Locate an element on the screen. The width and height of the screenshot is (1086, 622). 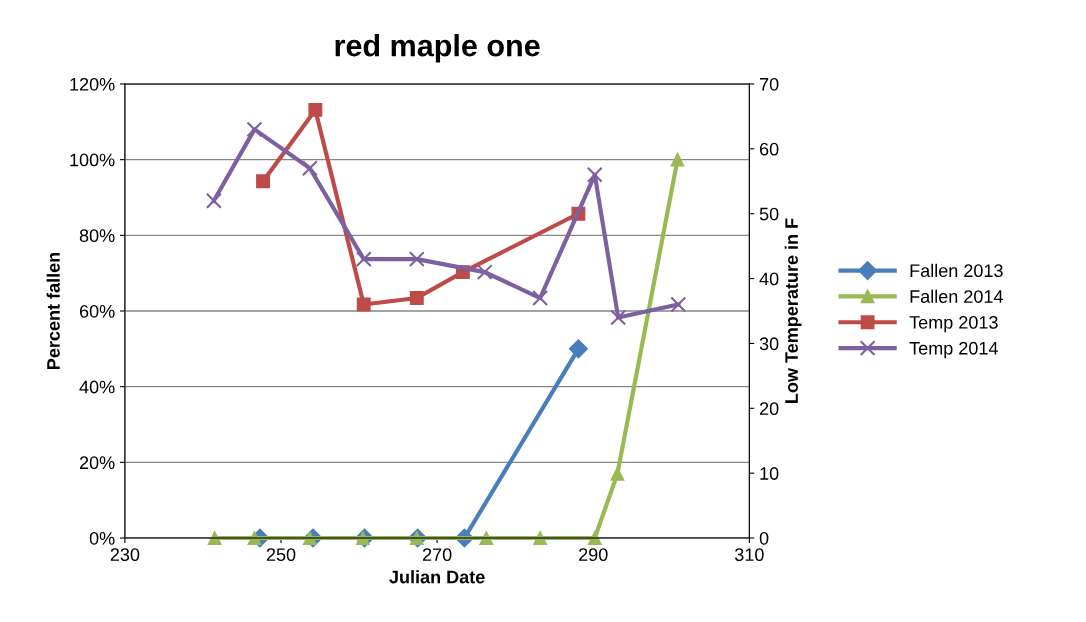
x-tick-label: 230 is located at coordinates (125, 555).